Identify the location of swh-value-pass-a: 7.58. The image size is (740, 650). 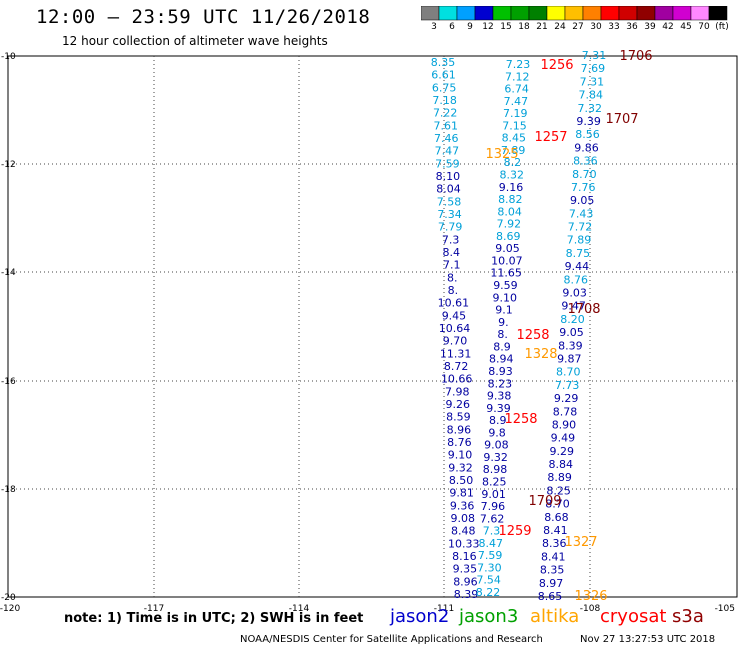
(449, 201).